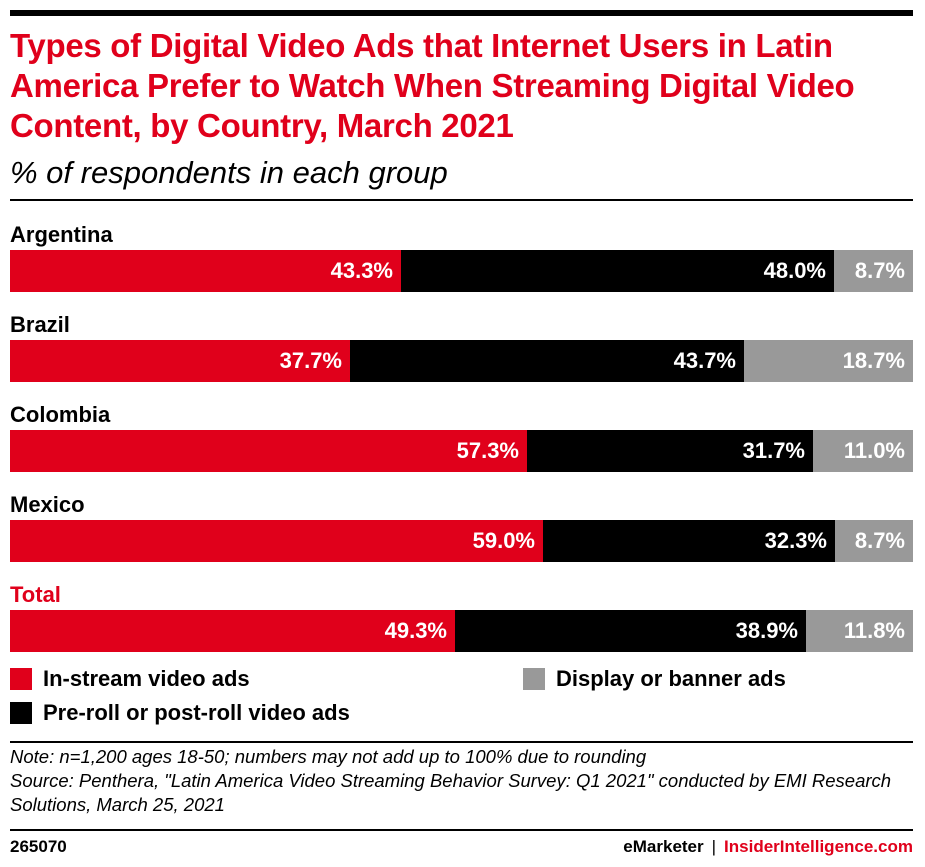 This screenshot has height=867, width=925. What do you see at coordinates (874, 450) in the screenshot?
I see `data-label: 11.0%` at bounding box center [874, 450].